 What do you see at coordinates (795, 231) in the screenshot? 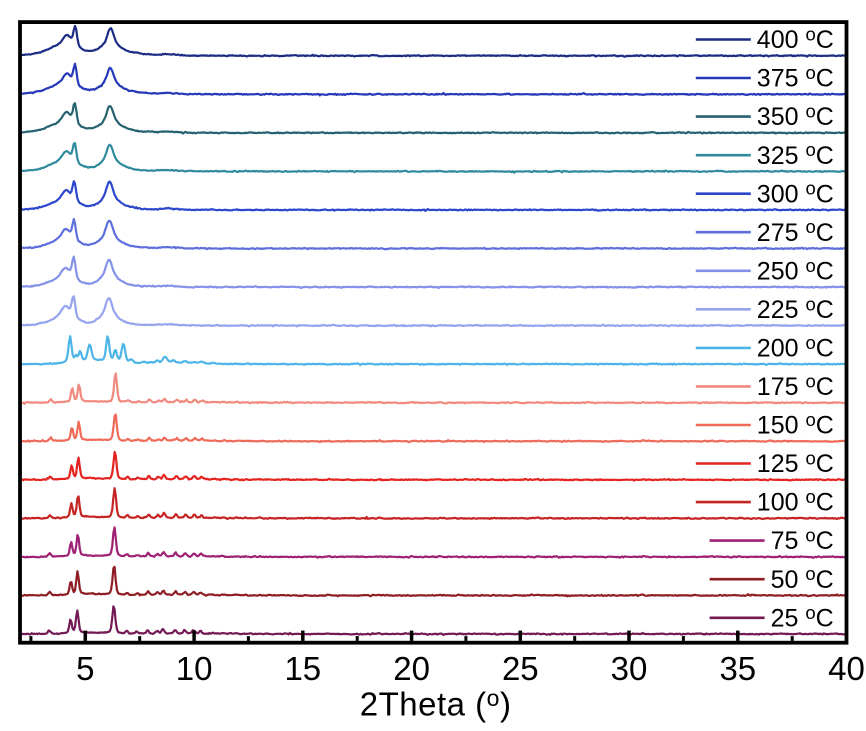
I see `svg-text: 275 oC` at bounding box center [795, 231].